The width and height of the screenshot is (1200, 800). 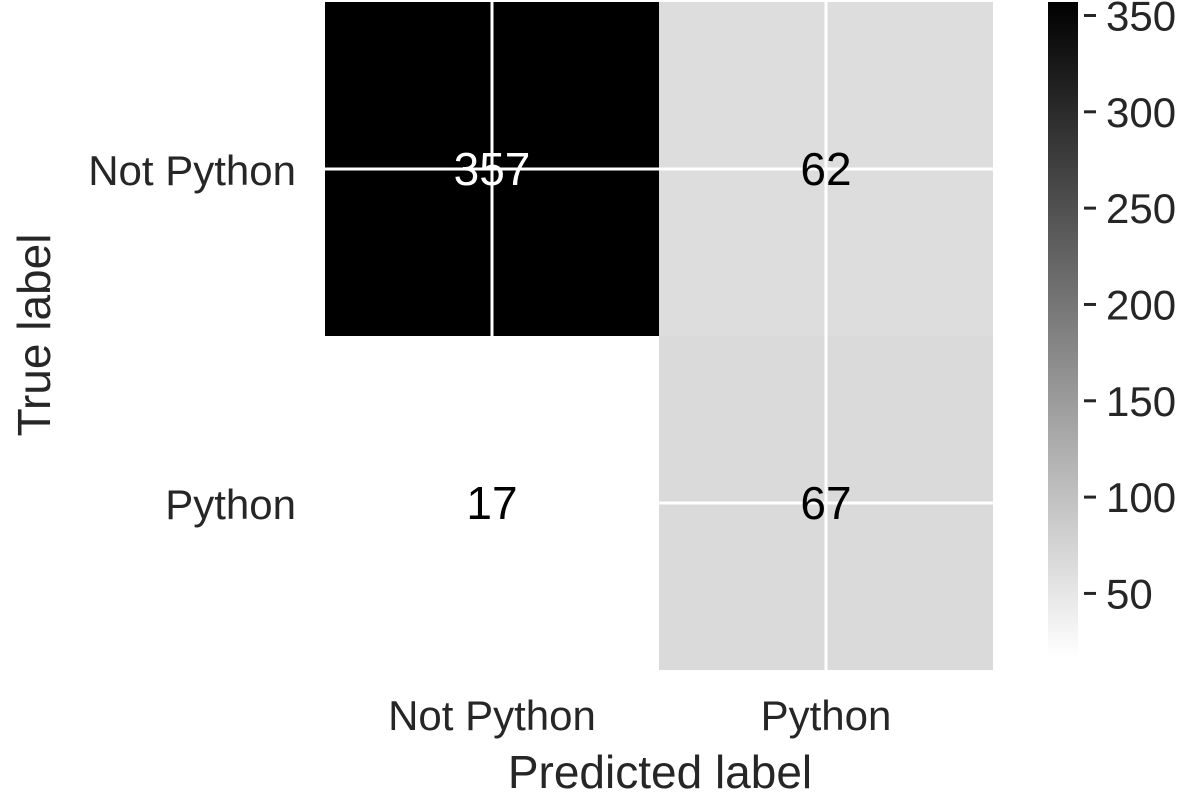 I want to click on colorbar-tick-label-5: 300, so click(x=1141, y=112).